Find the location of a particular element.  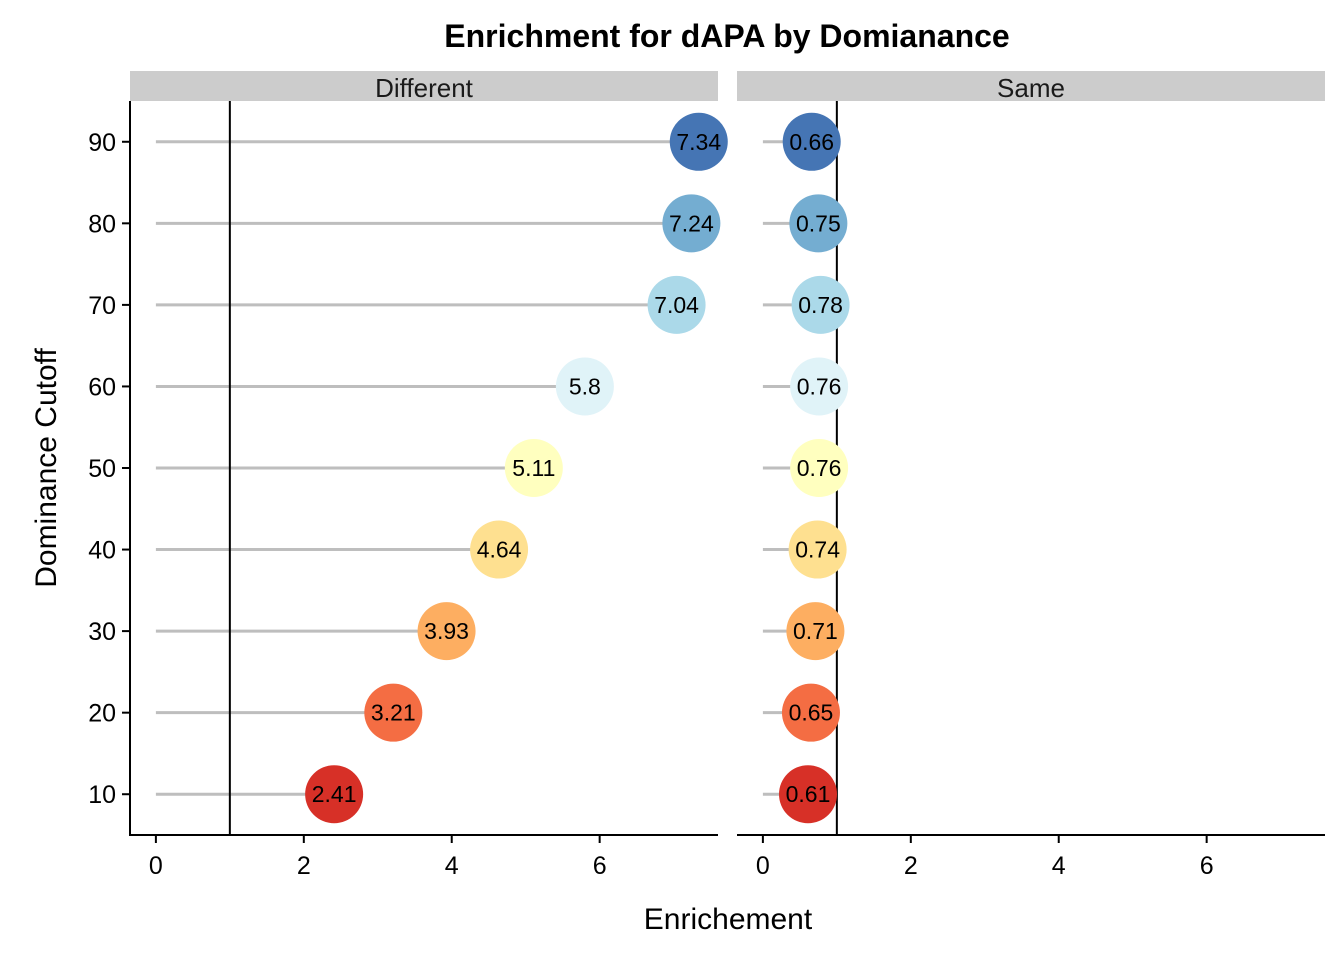

point-label: 7.24 is located at coordinates (691, 223).